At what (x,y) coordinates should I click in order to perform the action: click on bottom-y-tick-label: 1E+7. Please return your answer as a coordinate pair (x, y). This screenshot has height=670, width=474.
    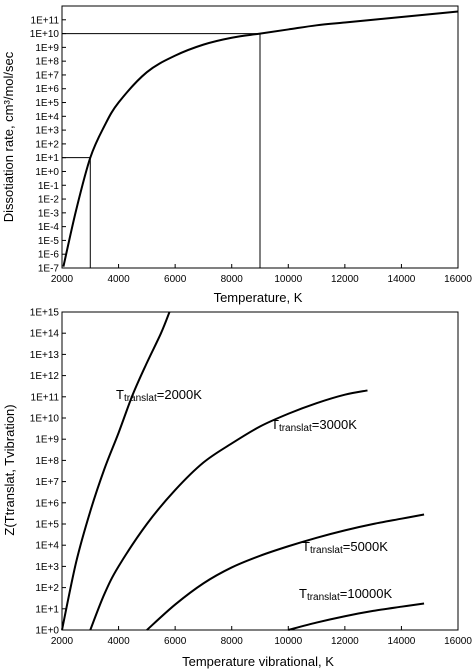
    Looking at the image, I should click on (47, 482).